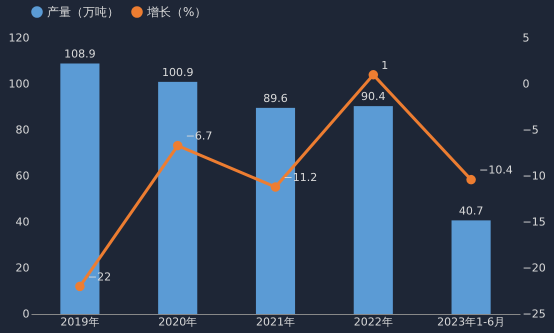 The image size is (554, 333). Describe the element at coordinates (526, 84) in the screenshot. I see `y2-tick-label: 0` at that location.